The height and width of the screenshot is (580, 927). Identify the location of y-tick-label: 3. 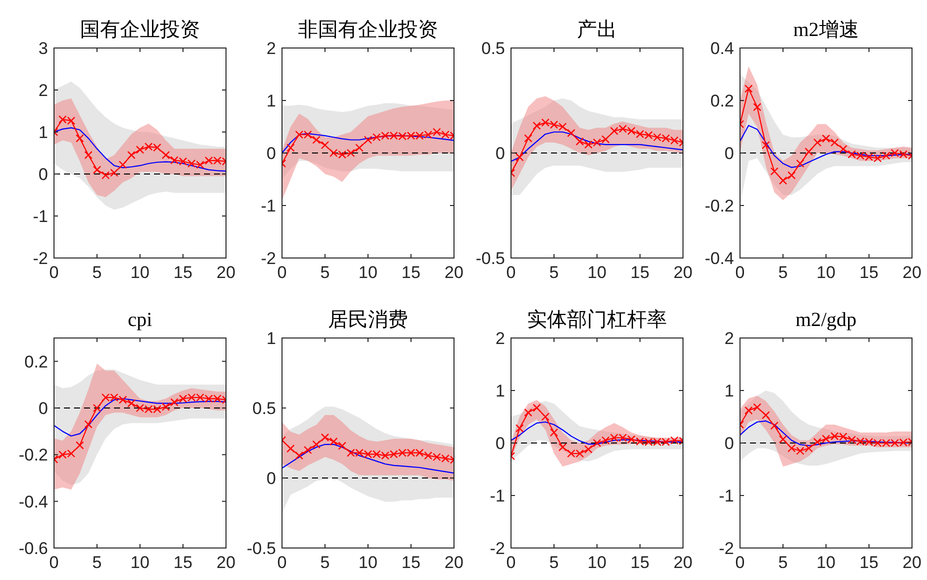
(43, 48).